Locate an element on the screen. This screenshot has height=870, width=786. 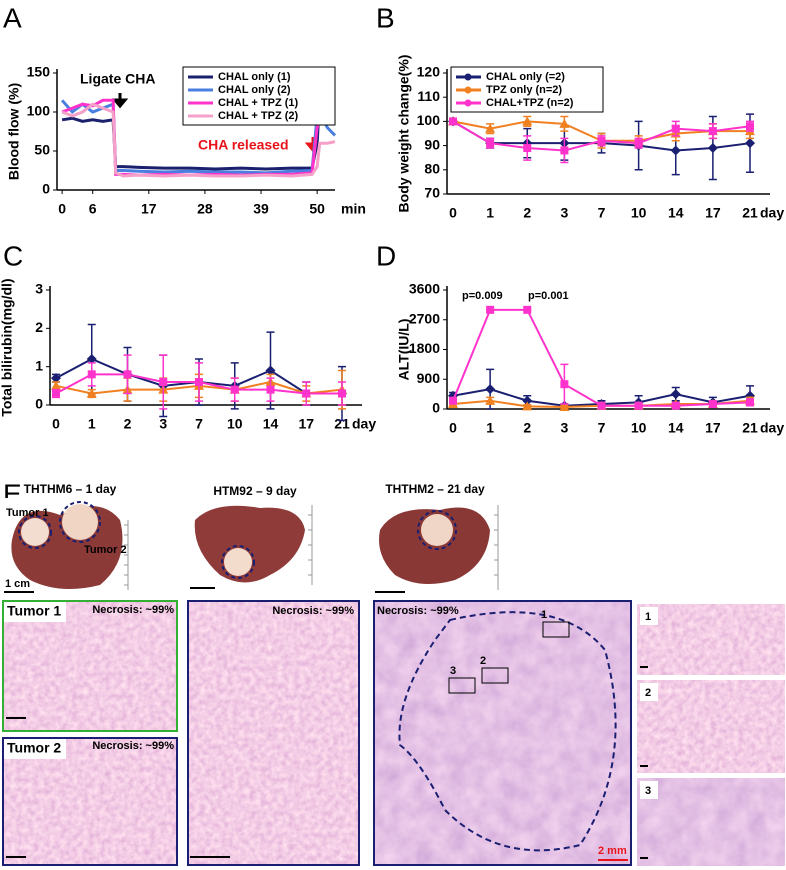
x-tick-label: 21 is located at coordinates (750, 213).